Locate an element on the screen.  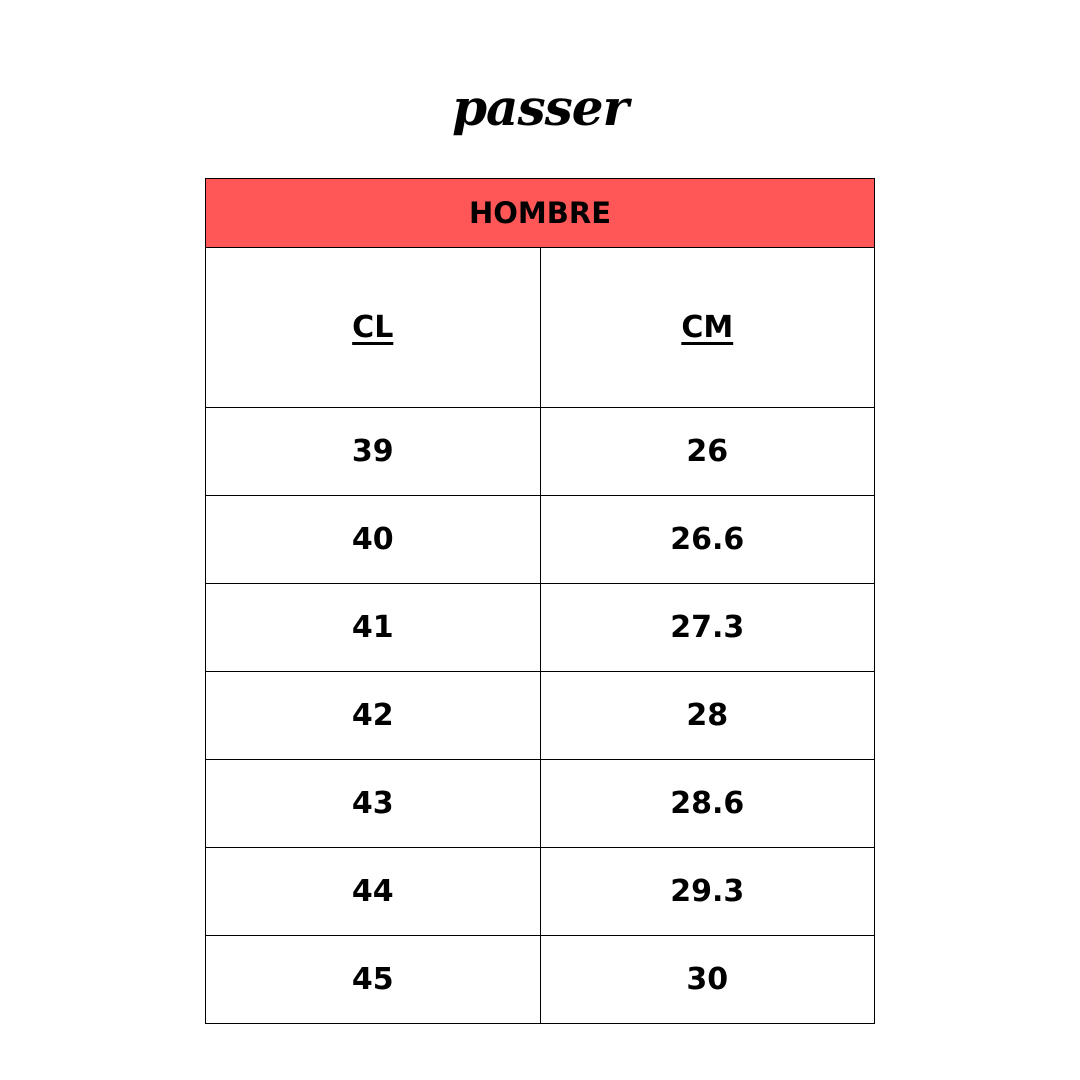
cell-cm: 29.3 is located at coordinates (707, 891).